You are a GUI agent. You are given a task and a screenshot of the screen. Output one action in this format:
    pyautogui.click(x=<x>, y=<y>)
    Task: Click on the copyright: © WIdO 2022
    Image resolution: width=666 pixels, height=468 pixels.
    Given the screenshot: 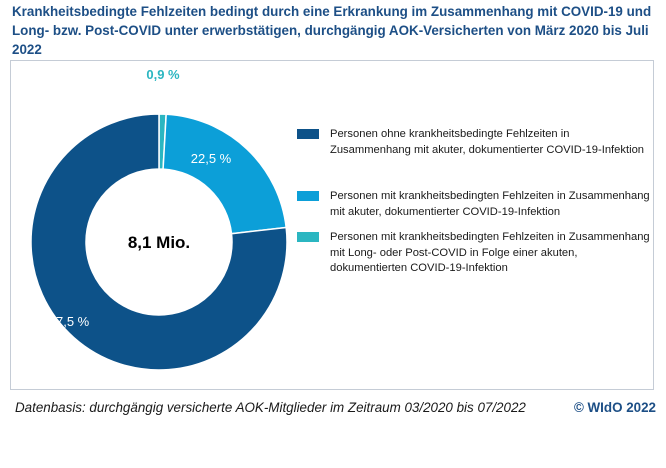 What is the action you would take?
    pyautogui.click(x=614, y=407)
    